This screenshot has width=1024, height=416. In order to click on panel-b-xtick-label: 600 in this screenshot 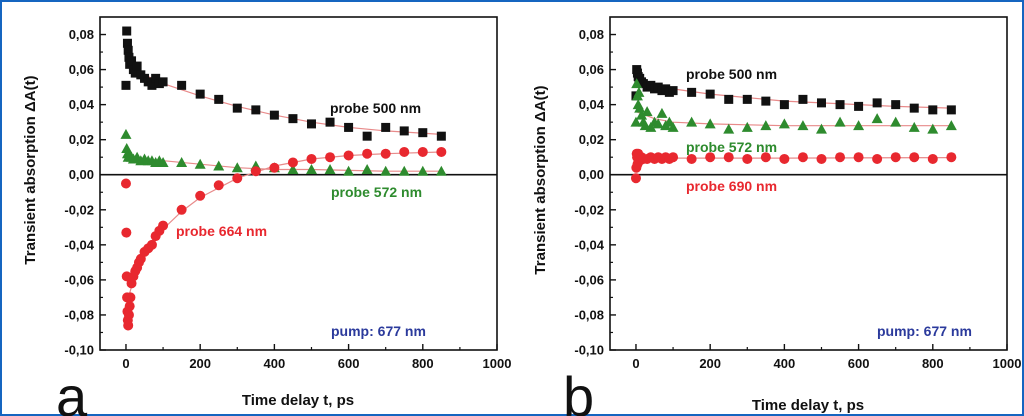, I will do `click(859, 363)`.